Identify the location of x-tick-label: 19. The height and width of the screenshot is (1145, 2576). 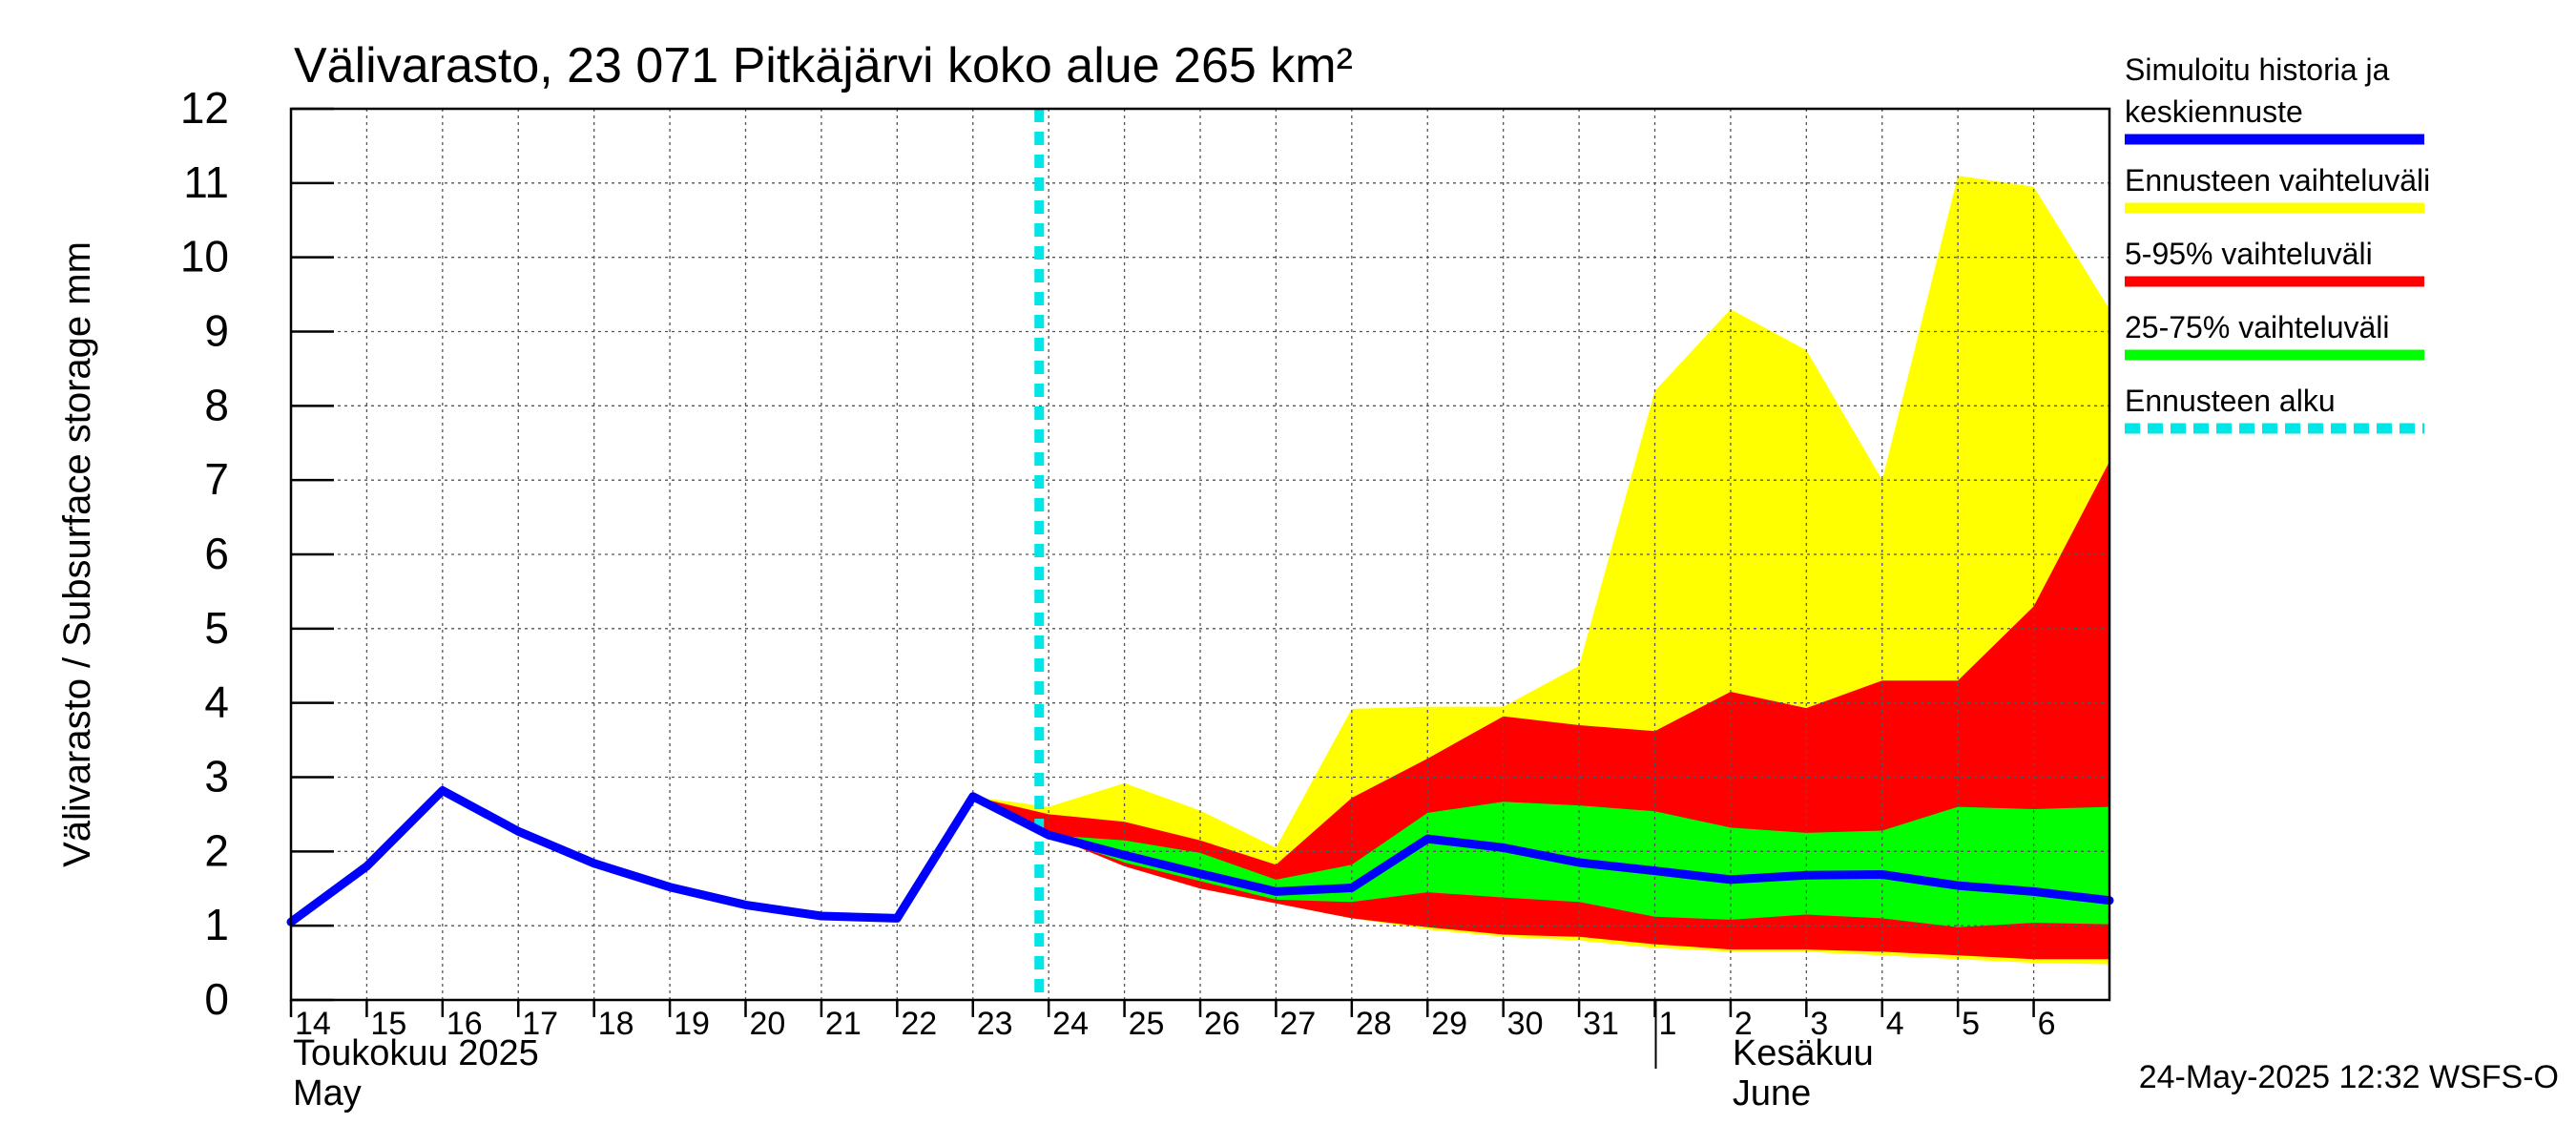
(692, 1024).